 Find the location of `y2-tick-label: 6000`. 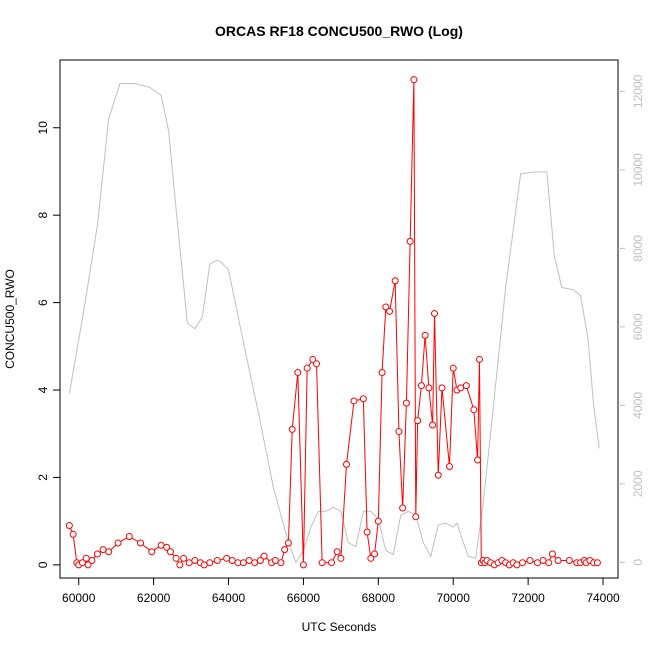

y2-tick-label: 6000 is located at coordinates (638, 326).